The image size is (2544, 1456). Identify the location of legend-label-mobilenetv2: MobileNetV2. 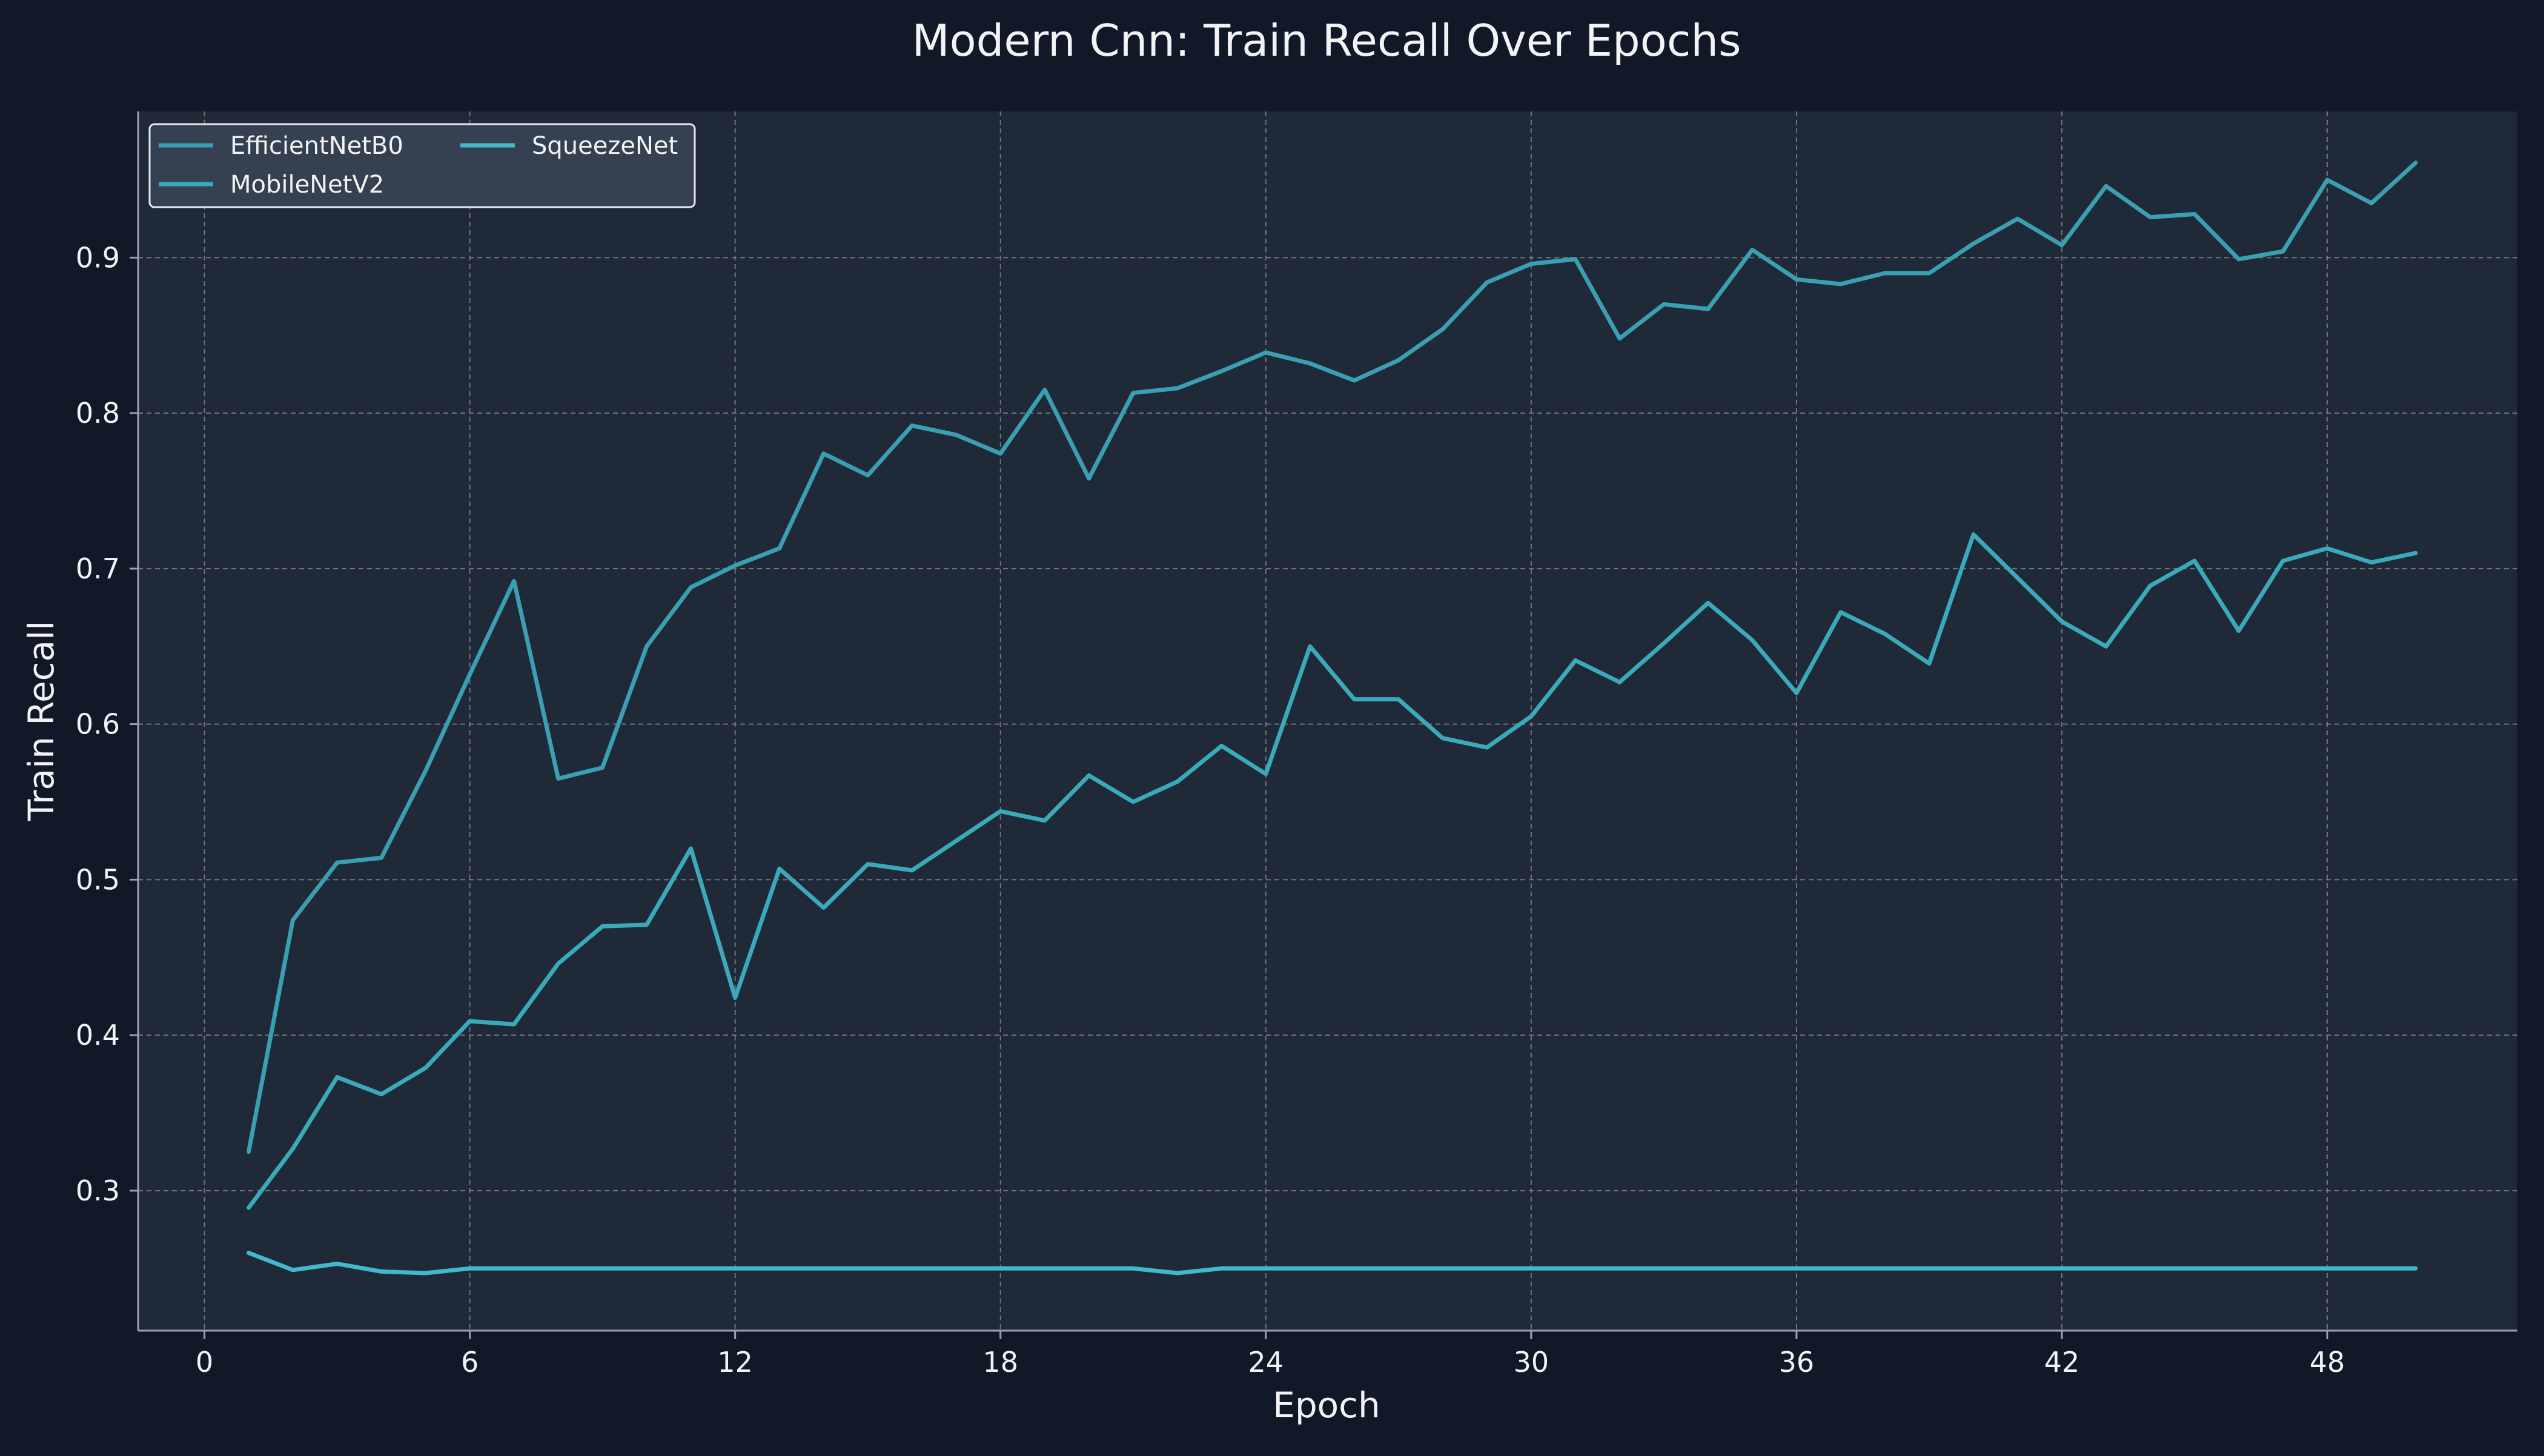
(307, 185).